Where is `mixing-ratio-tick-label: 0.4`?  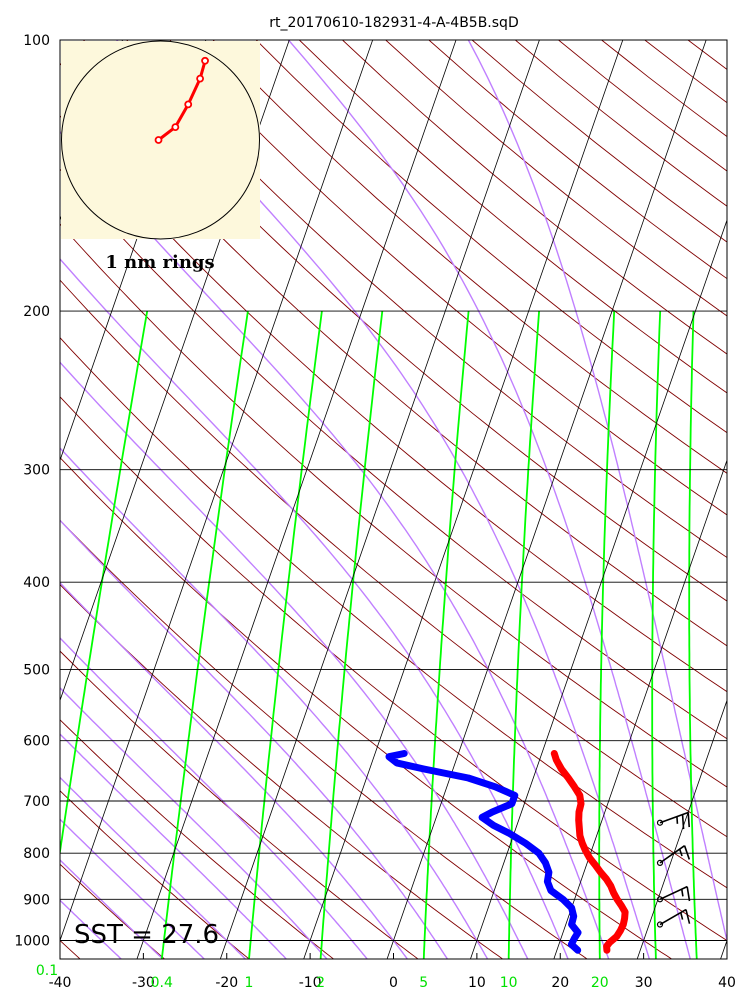
mixing-ratio-tick-label: 0.4 is located at coordinates (162, 983).